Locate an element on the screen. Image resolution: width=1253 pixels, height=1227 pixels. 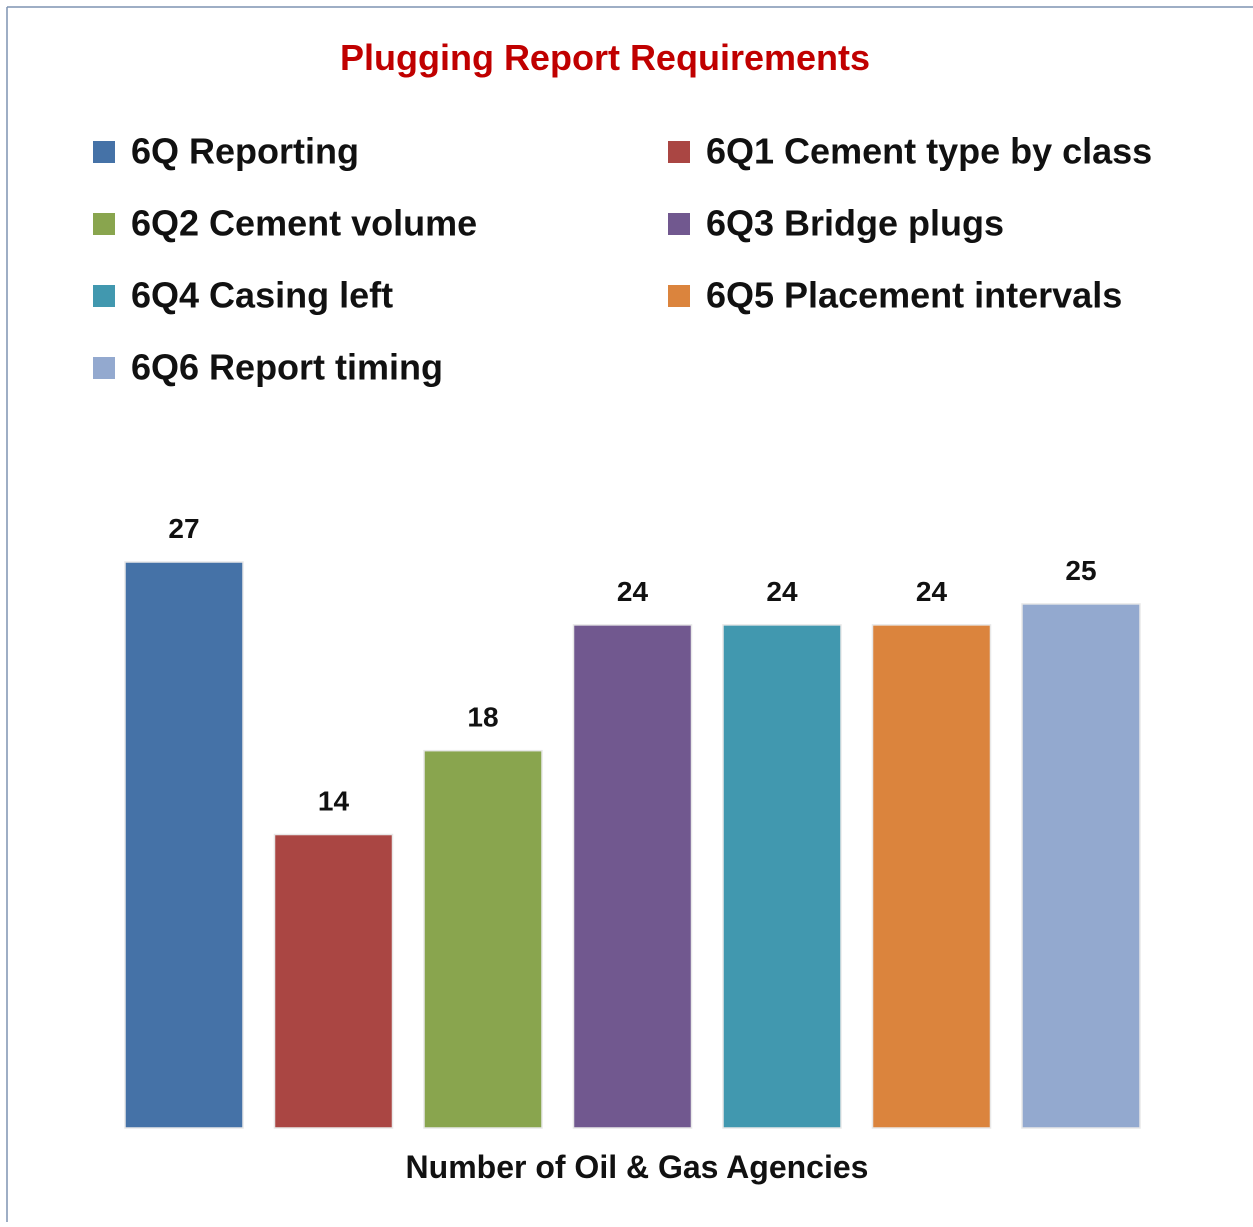
legend-label: 6Q1 Cement type by class is located at coordinates (929, 151).